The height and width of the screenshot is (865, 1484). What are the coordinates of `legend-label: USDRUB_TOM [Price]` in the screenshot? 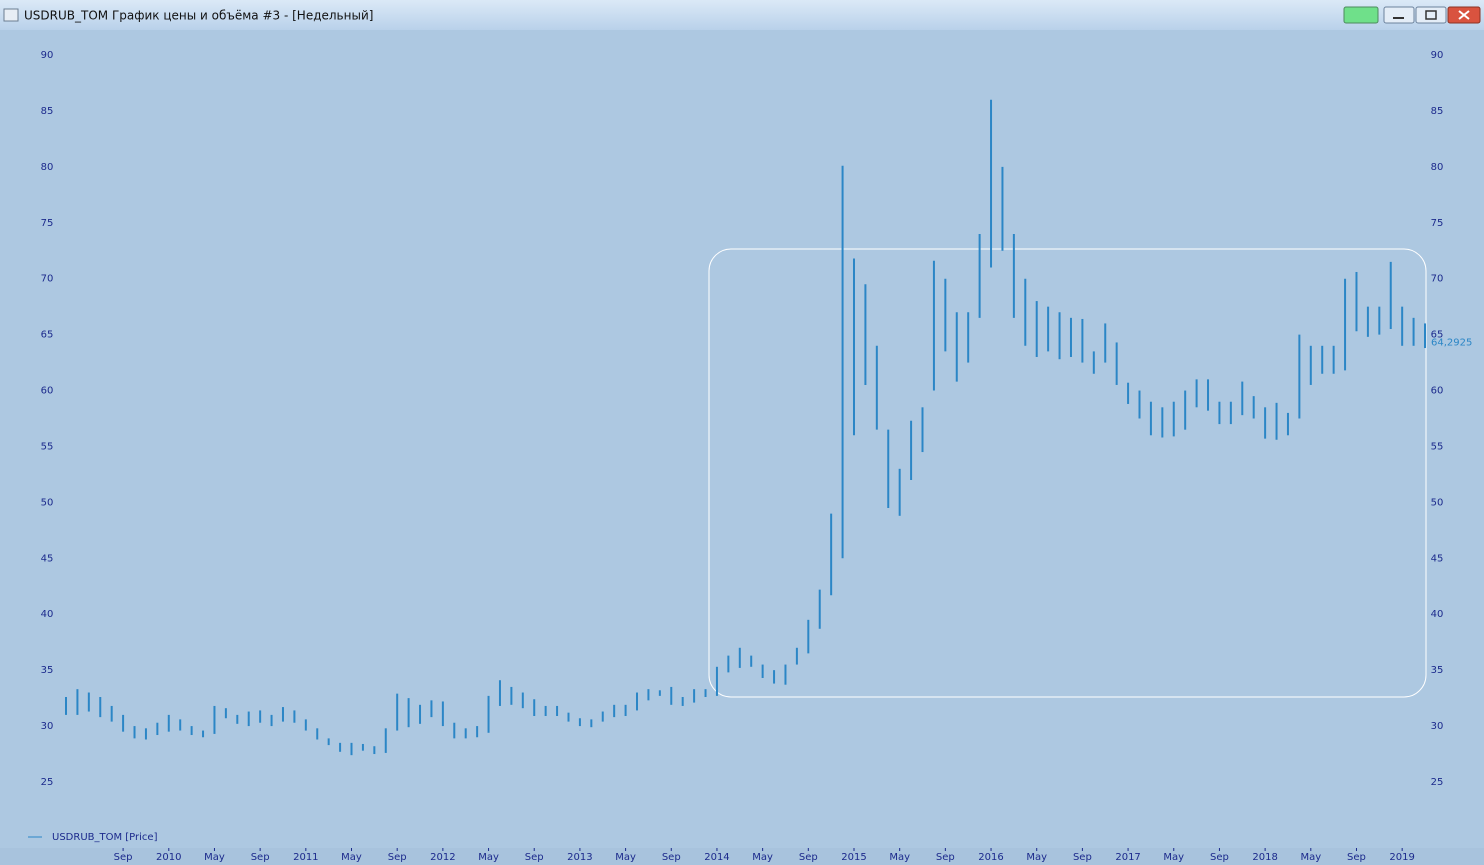 It's located at (105, 837).